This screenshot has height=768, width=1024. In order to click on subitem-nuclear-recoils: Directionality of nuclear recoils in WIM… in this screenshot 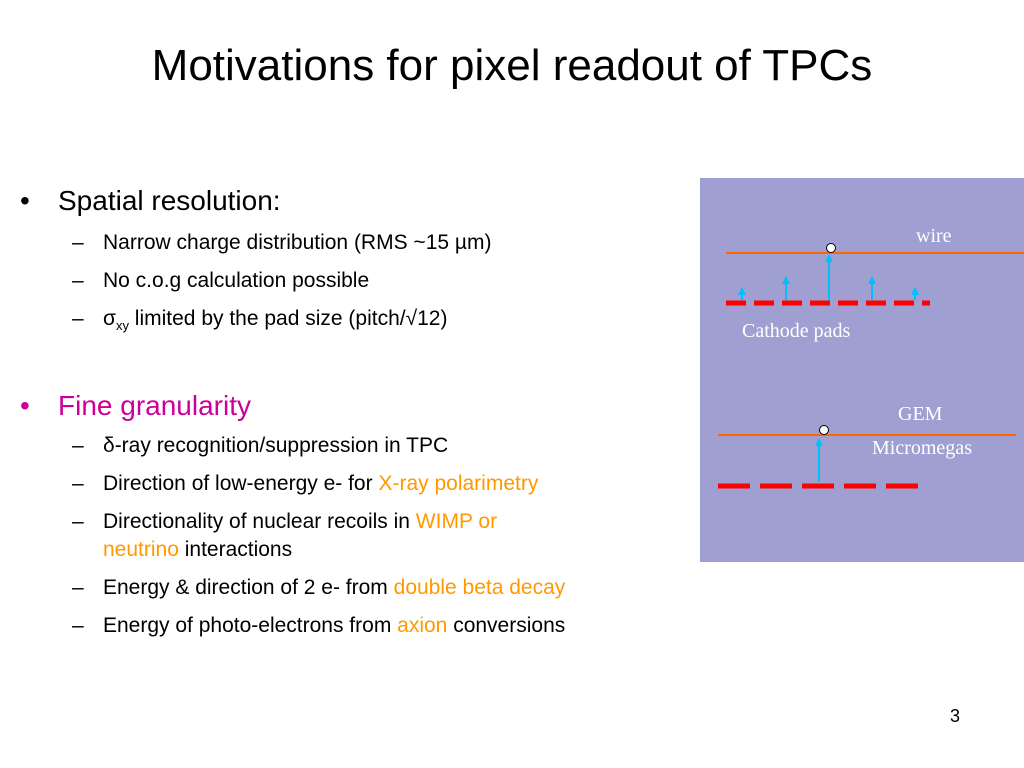, I will do `click(300, 522)`.